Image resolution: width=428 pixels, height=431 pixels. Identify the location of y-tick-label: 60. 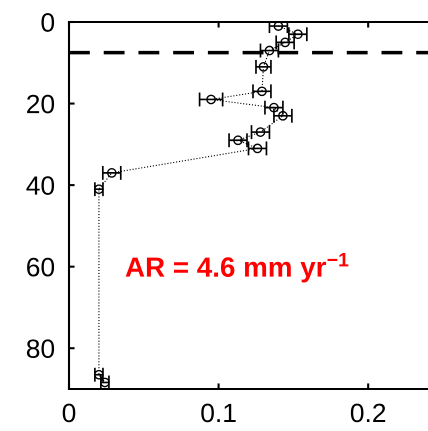
(40, 267).